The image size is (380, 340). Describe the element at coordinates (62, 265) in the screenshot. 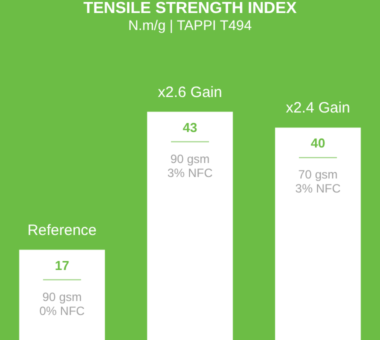

I see `data-label: 17` at that location.